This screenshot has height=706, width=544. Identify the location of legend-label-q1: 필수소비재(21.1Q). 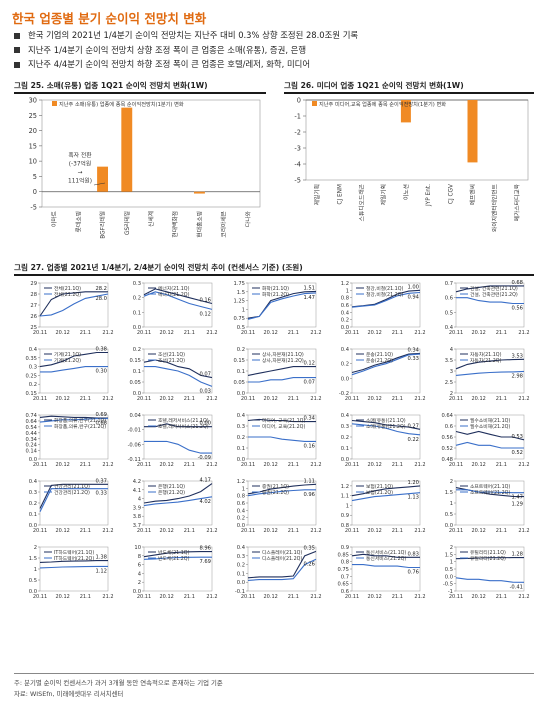
(490, 420).